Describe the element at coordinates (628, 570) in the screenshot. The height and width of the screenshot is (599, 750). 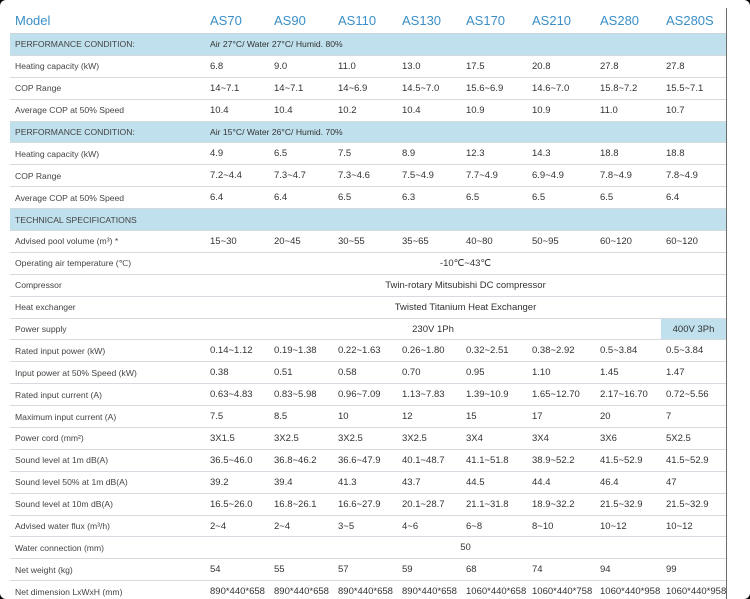
I see `cell-value: 94` at that location.